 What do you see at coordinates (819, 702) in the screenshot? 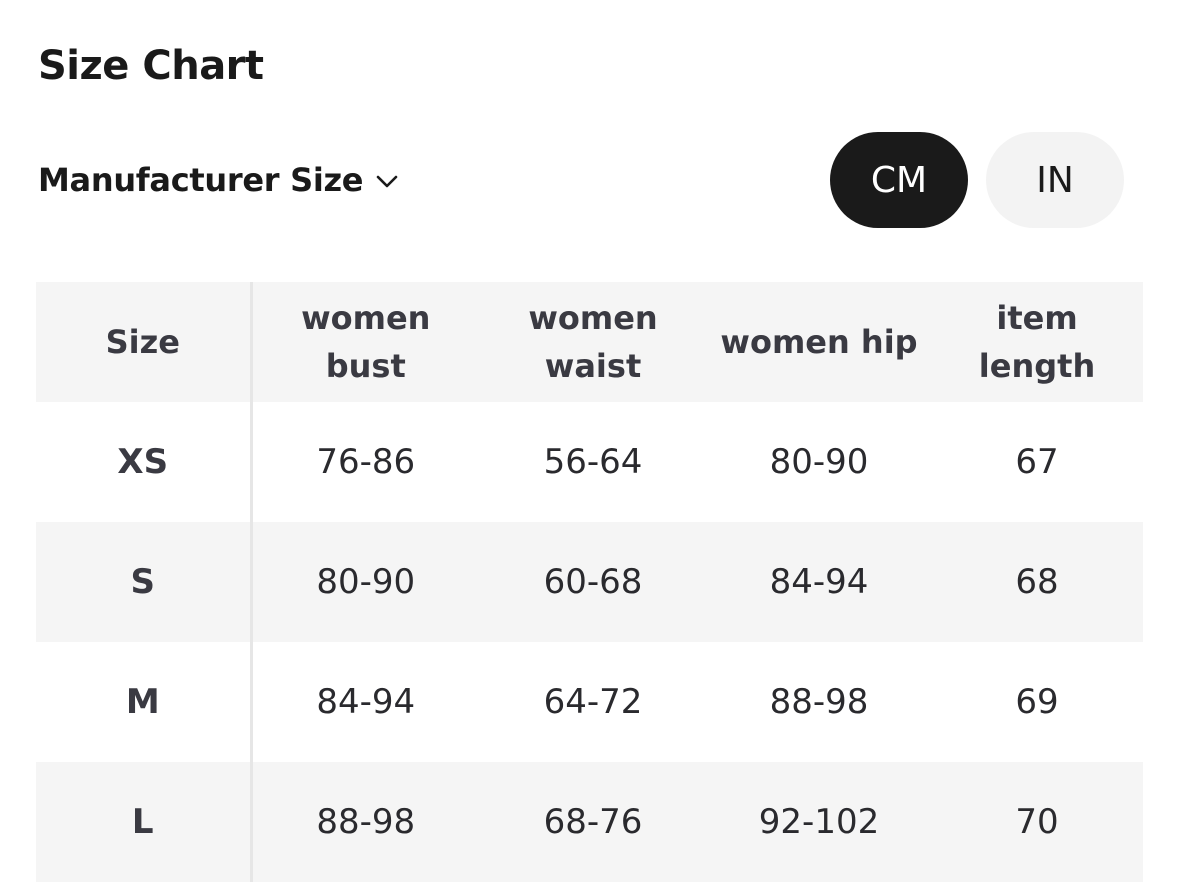
I see `hip-cell: 88-98` at bounding box center [819, 702].